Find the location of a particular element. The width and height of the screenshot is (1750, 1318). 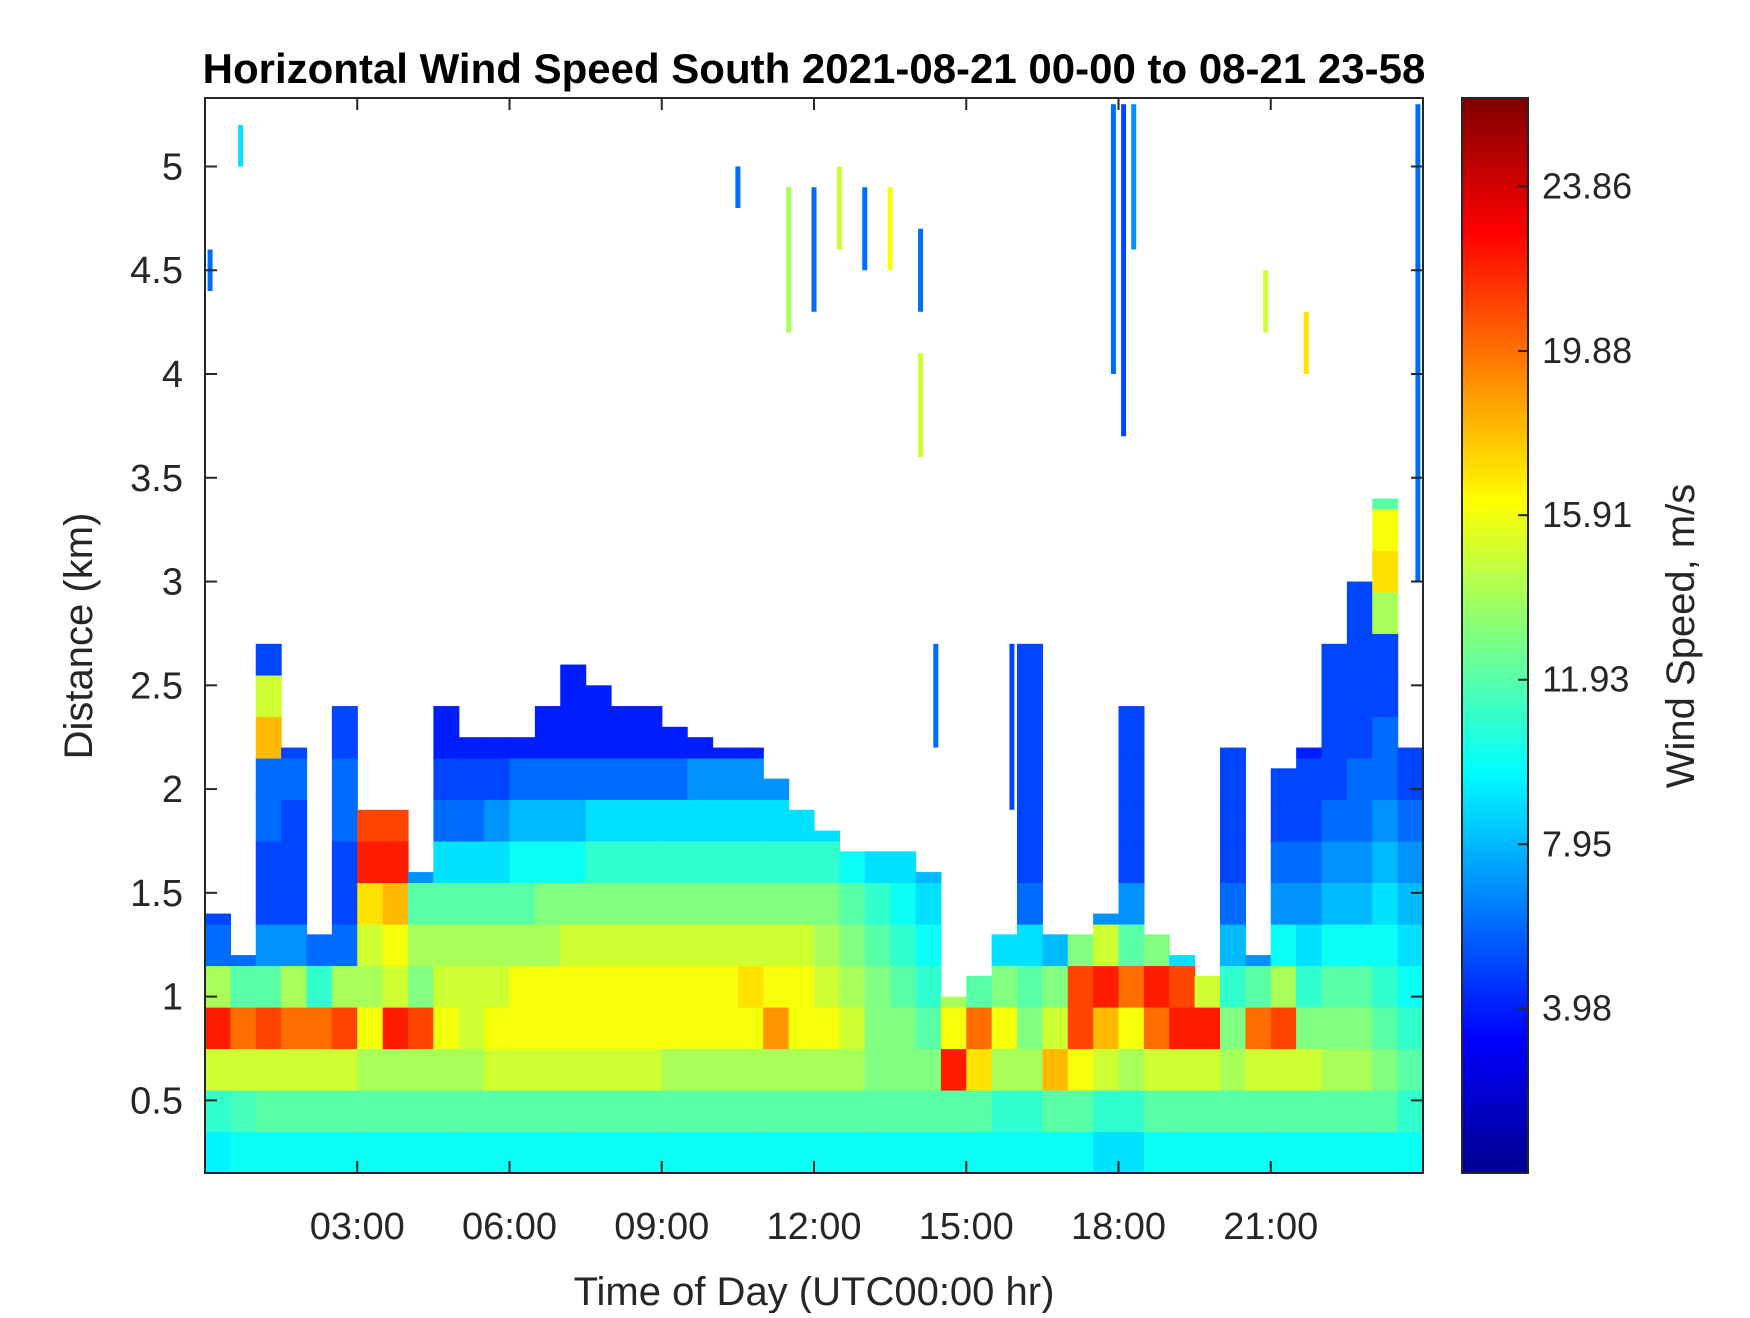

x-tick-label: 03:00 is located at coordinates (357, 1227).